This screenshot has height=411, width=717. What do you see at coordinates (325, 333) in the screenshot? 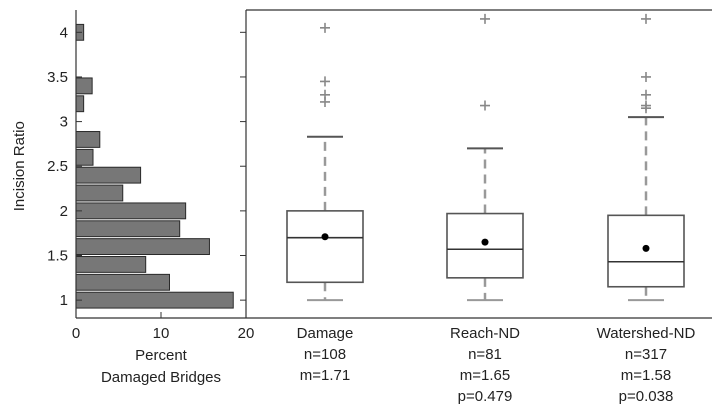
I see `group-label-line: Damage` at bounding box center [325, 333].